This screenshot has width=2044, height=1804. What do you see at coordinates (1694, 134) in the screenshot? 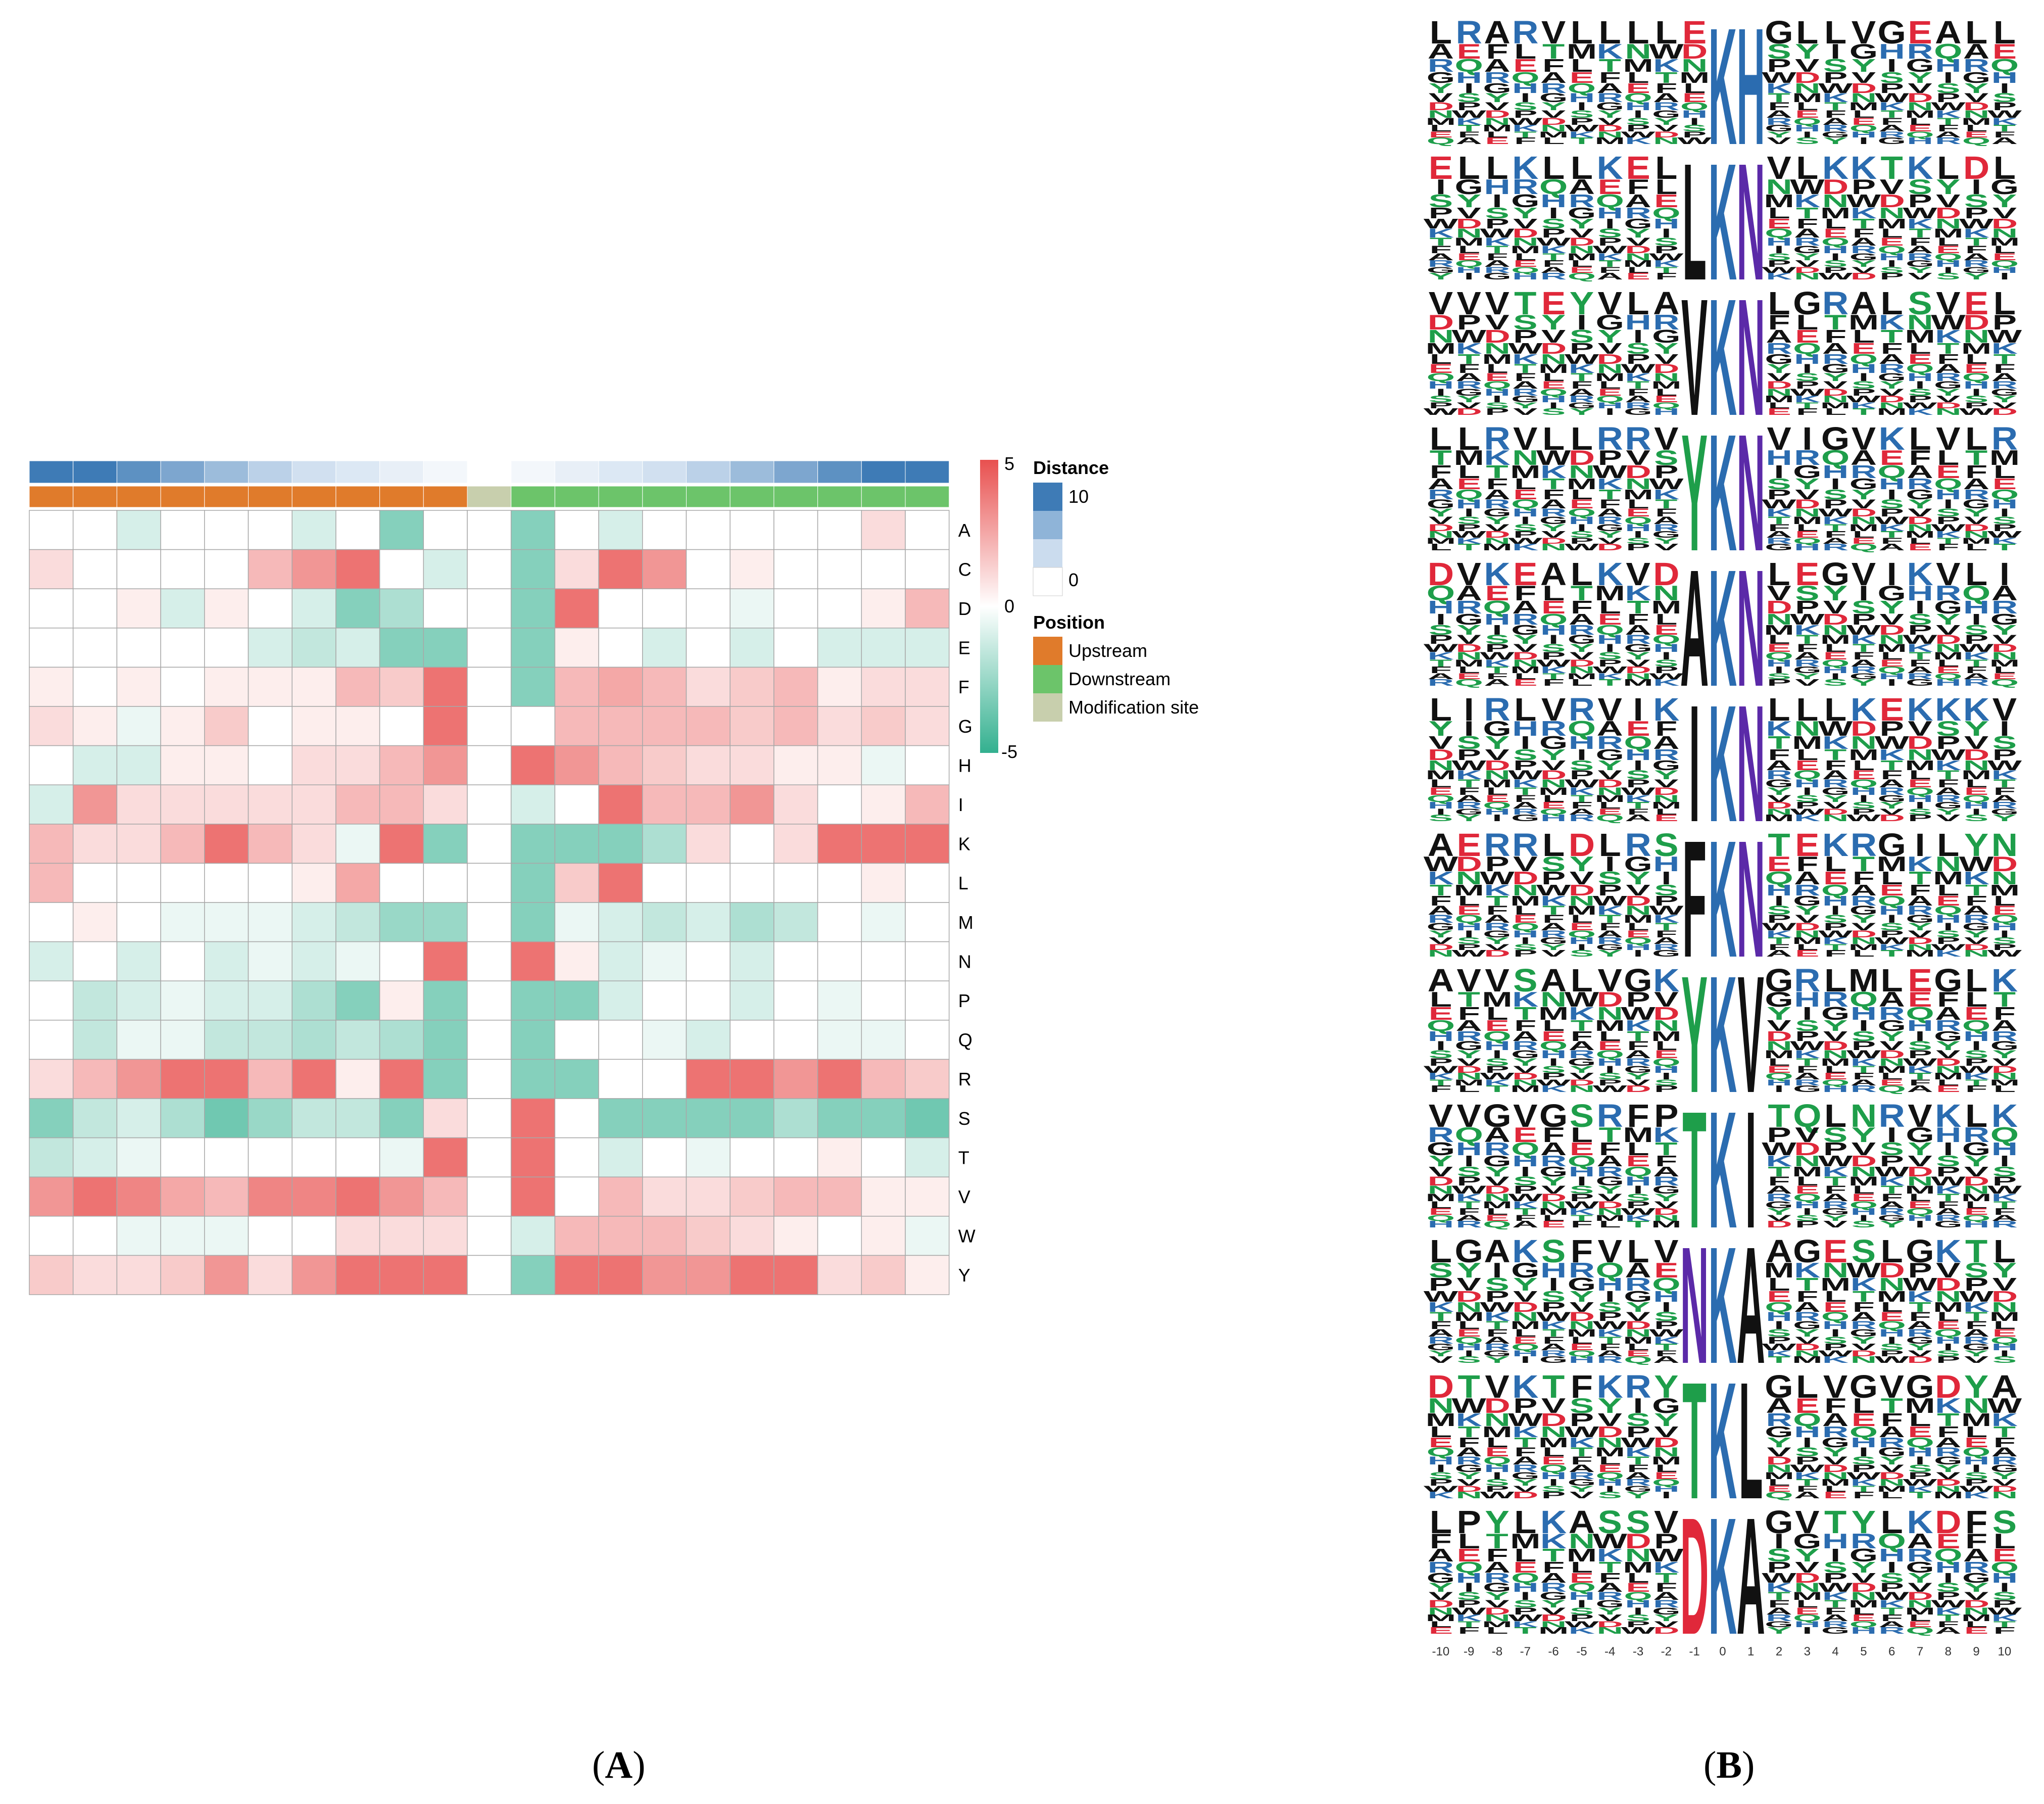
I see `logo-residue: P` at bounding box center [1694, 134].